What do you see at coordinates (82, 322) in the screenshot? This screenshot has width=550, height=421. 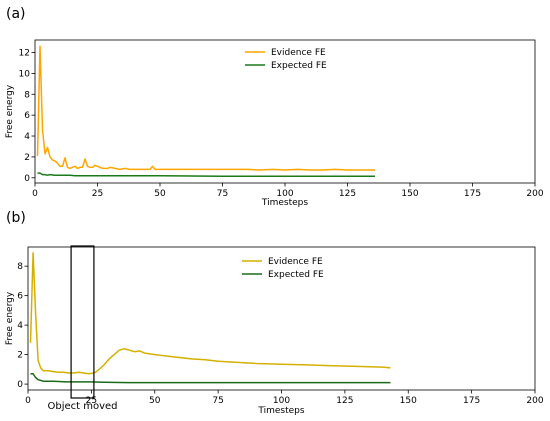 I see `annotation-box` at bounding box center [82, 322].